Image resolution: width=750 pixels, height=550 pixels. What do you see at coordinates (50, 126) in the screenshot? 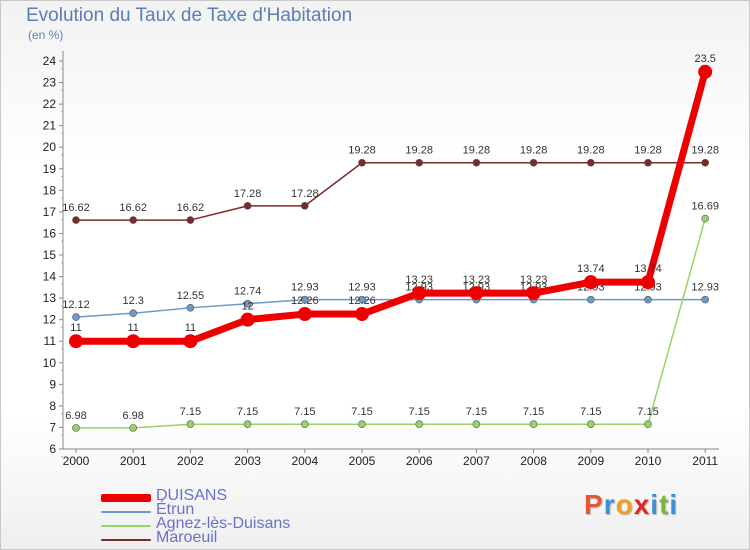
I see `y-tick-label: 21` at bounding box center [50, 126].